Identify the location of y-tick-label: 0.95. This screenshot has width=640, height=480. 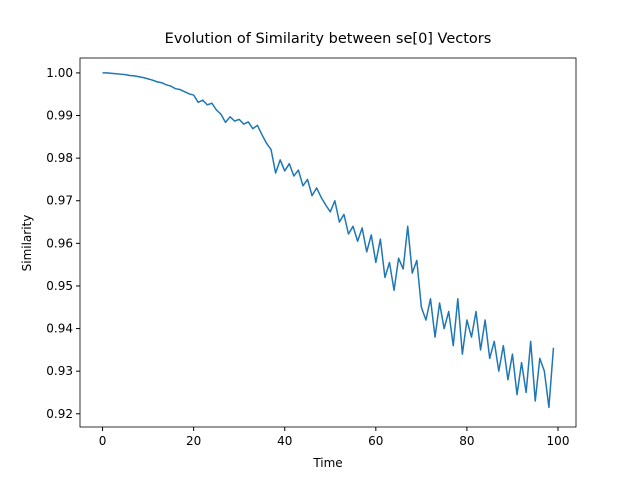
(59, 286).